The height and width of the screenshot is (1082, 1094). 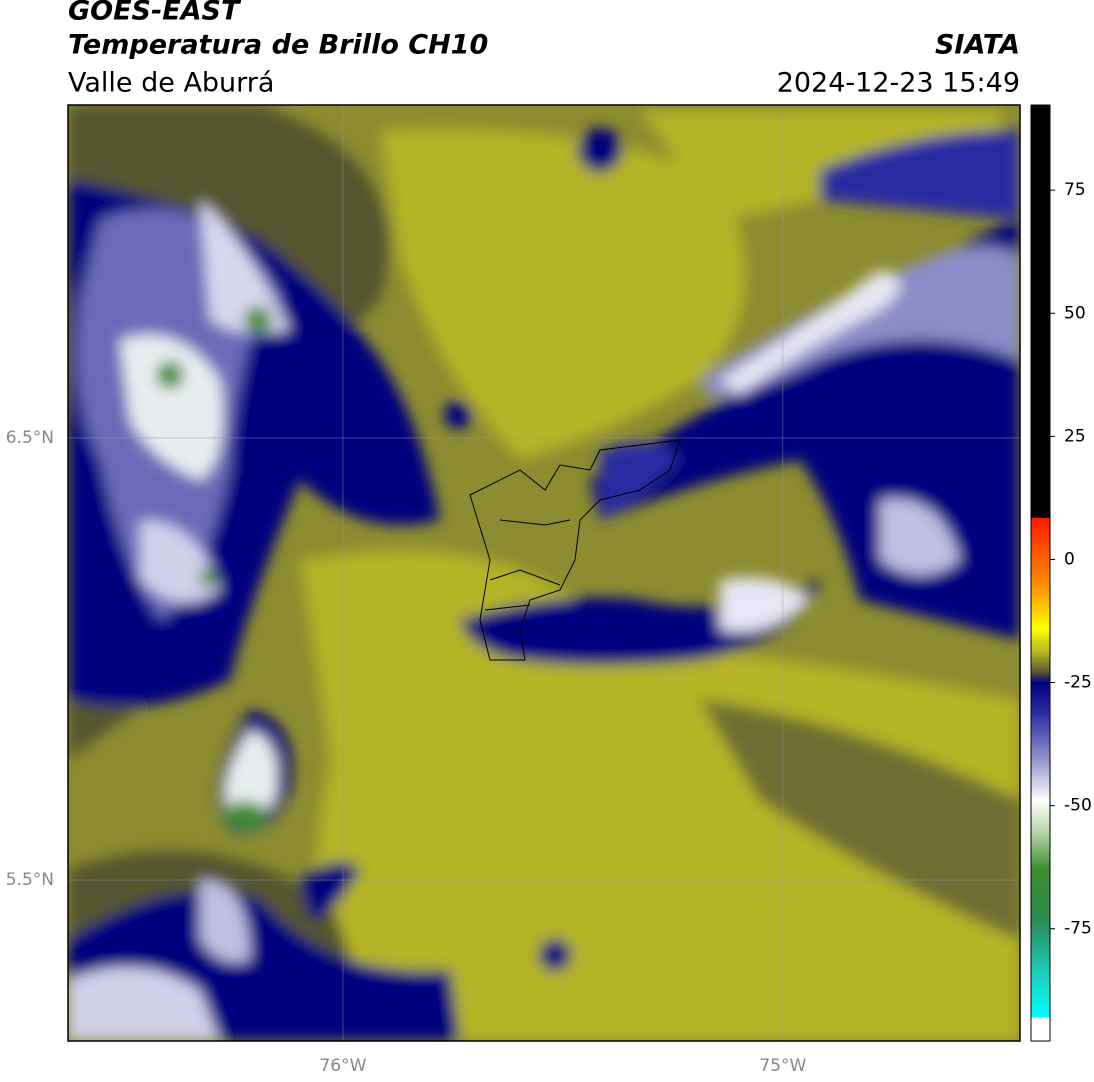 I want to click on y-tick-label: 6.5°N, so click(x=30, y=438).